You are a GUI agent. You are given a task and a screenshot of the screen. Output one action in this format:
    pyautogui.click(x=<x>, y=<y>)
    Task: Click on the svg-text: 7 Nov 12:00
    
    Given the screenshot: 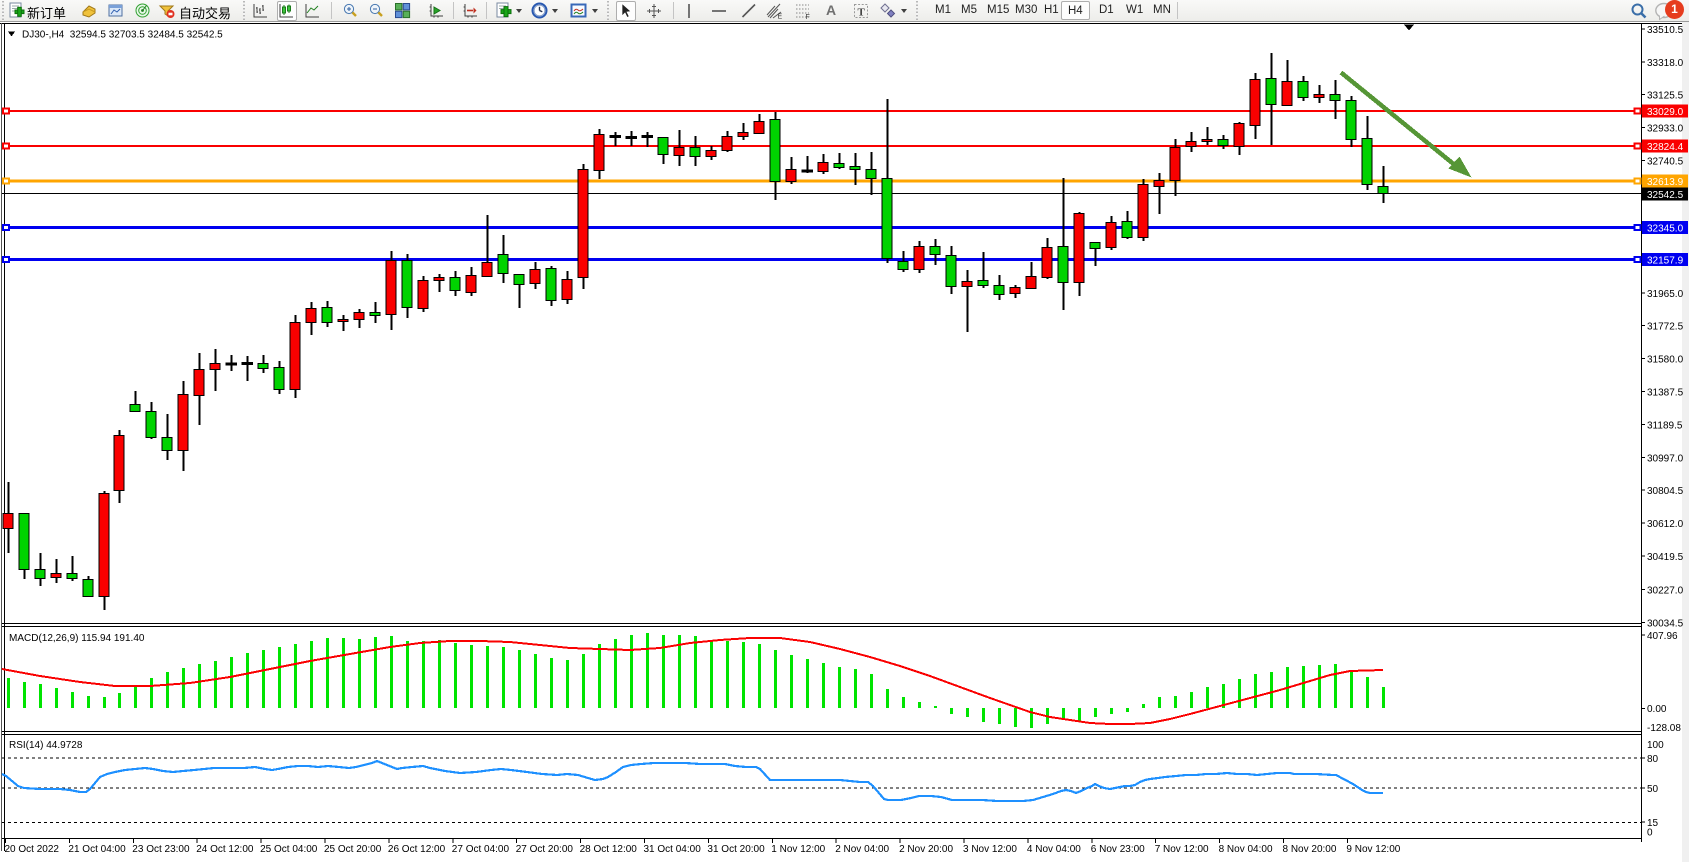 What is the action you would take?
    pyautogui.click(x=1182, y=849)
    